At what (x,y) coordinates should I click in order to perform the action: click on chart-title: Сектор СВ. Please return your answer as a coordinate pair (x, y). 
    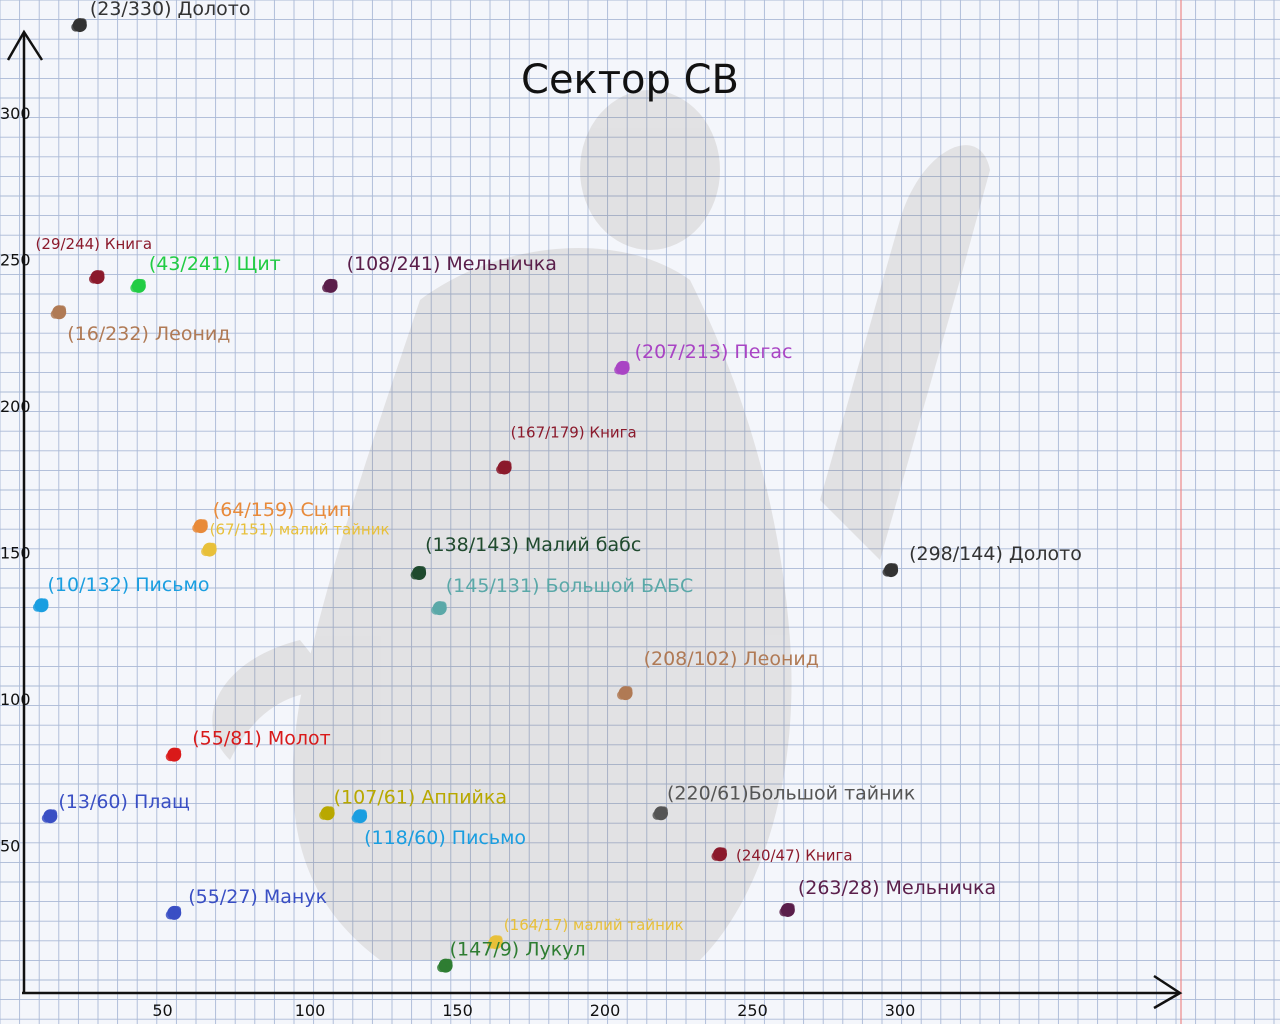
    Looking at the image, I should click on (630, 80).